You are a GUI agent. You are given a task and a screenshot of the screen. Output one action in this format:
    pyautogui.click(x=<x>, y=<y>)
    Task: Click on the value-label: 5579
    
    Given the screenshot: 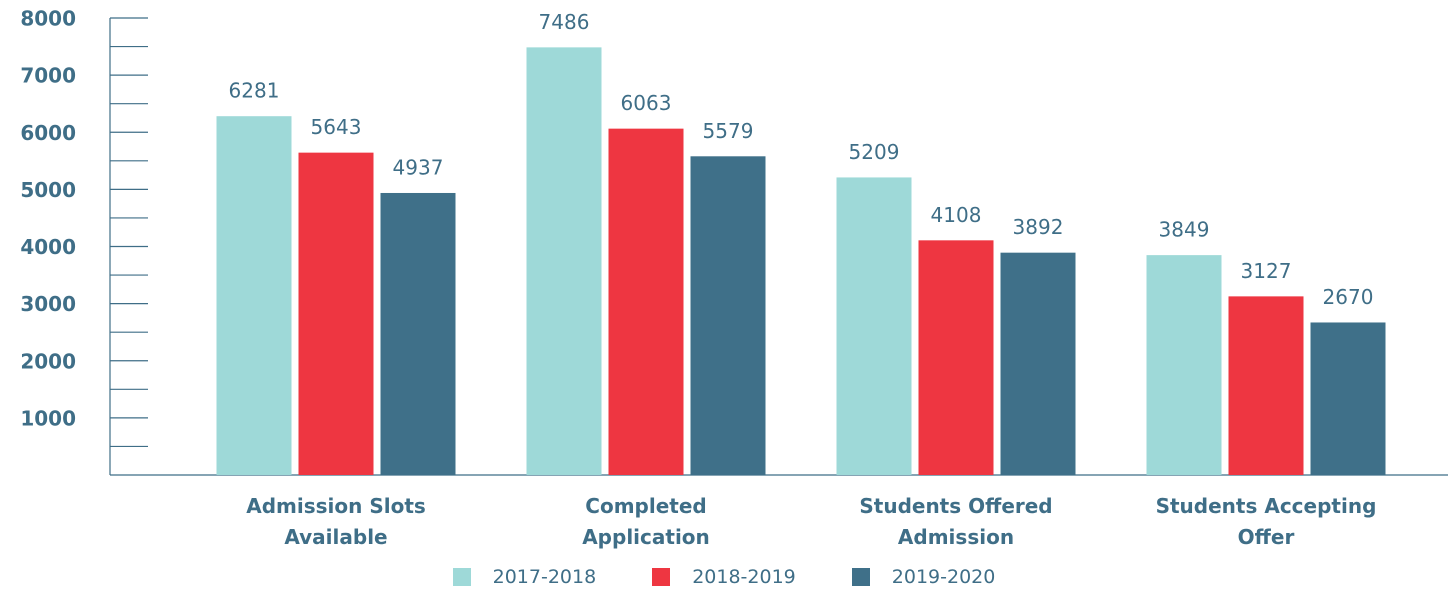 What is the action you would take?
    pyautogui.click(x=728, y=131)
    